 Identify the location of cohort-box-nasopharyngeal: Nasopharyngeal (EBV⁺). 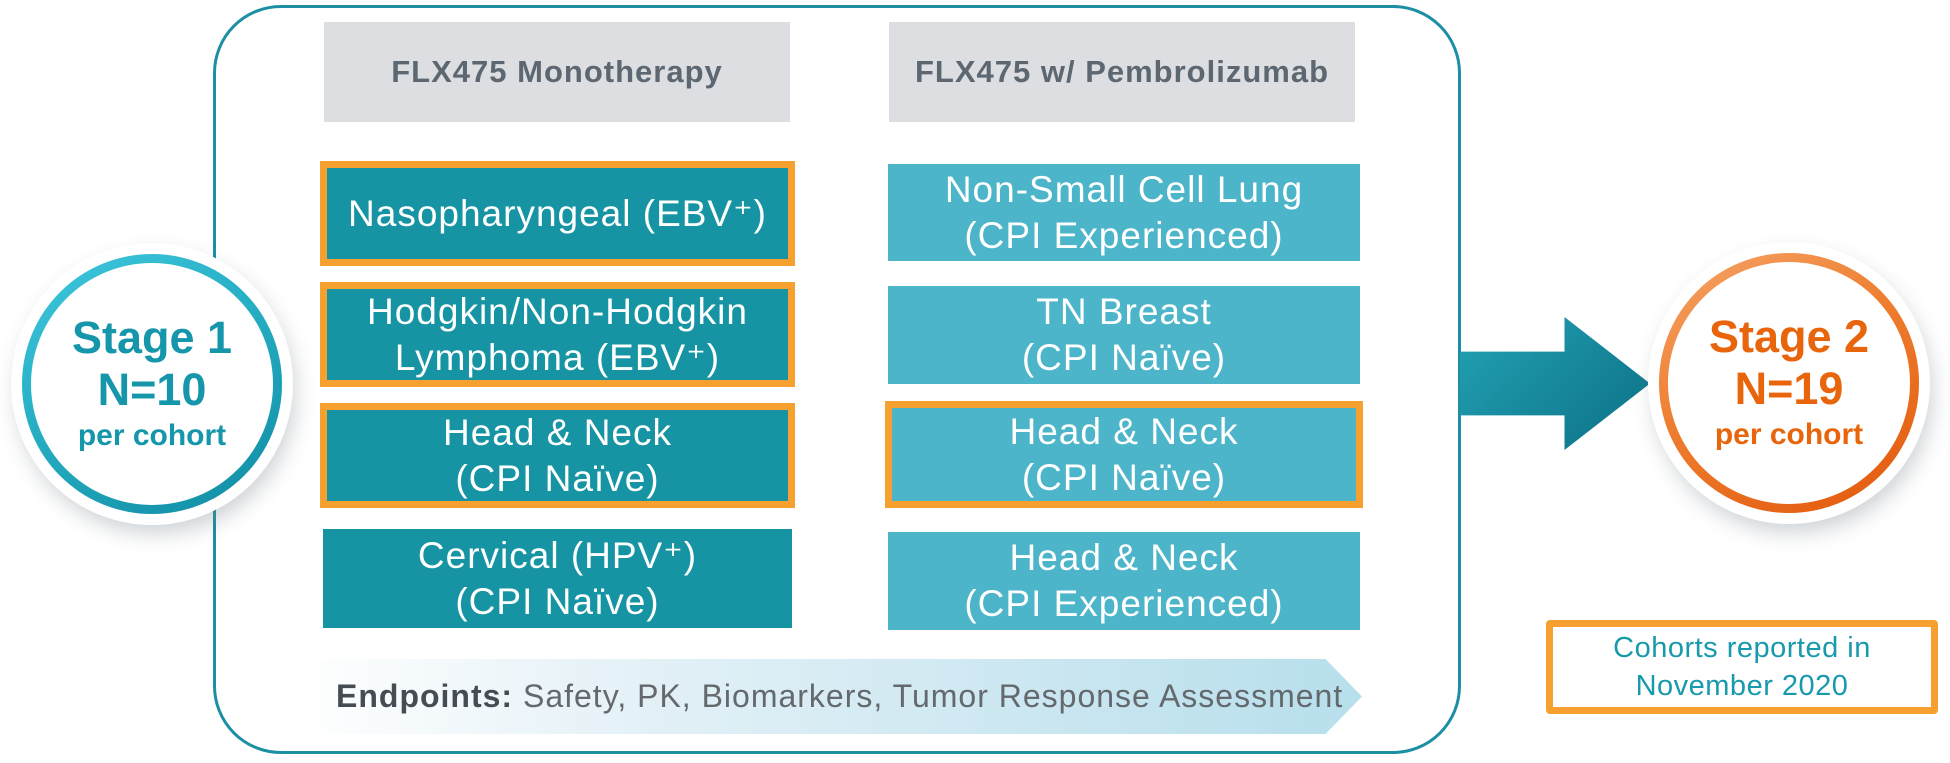
(557, 213).